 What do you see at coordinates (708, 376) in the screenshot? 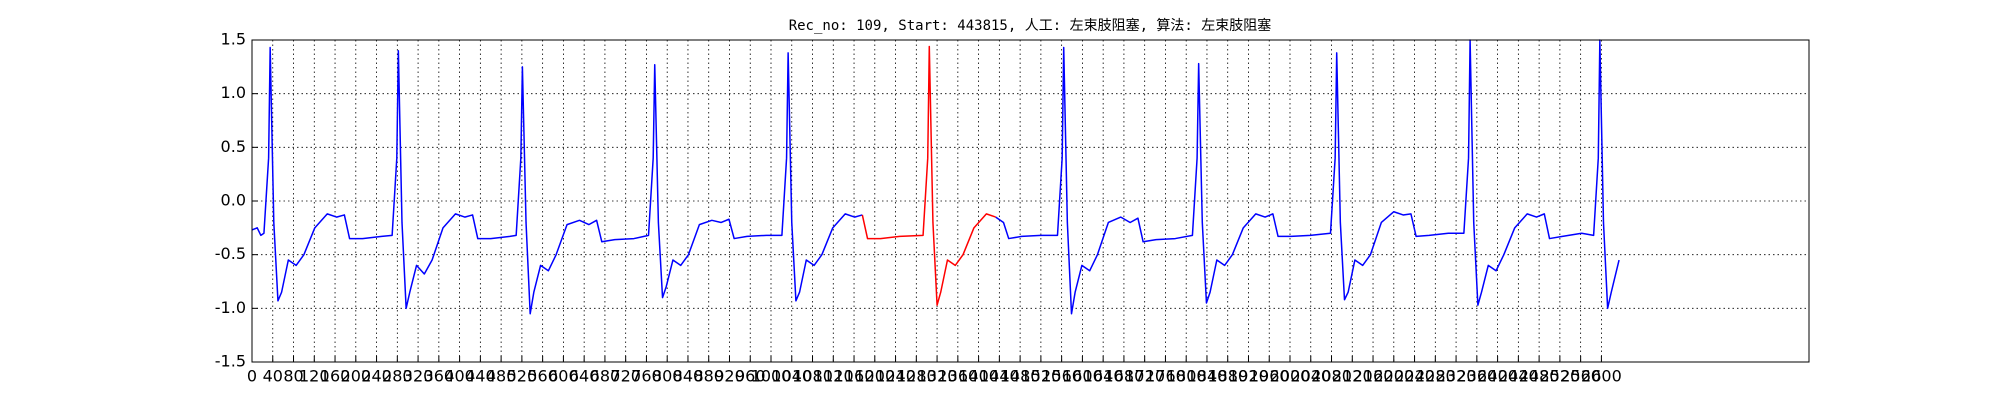
I see `x-tick-label: 880` at bounding box center [708, 376].